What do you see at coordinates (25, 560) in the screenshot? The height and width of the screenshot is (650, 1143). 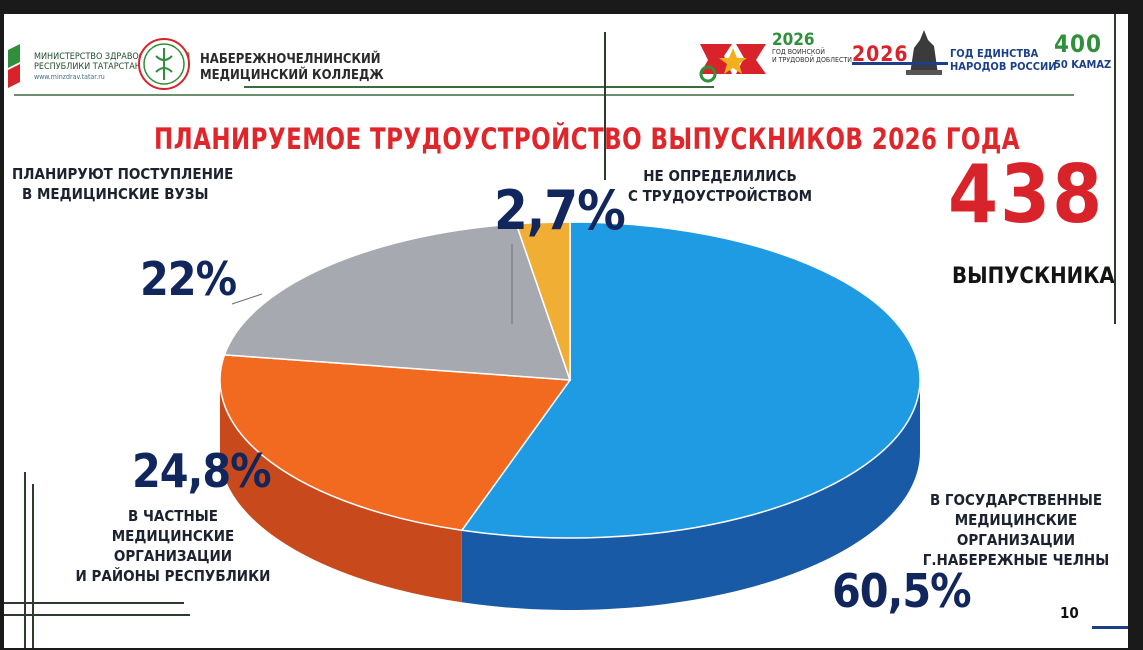 I see `deco-line-vertical-left1` at bounding box center [25, 560].